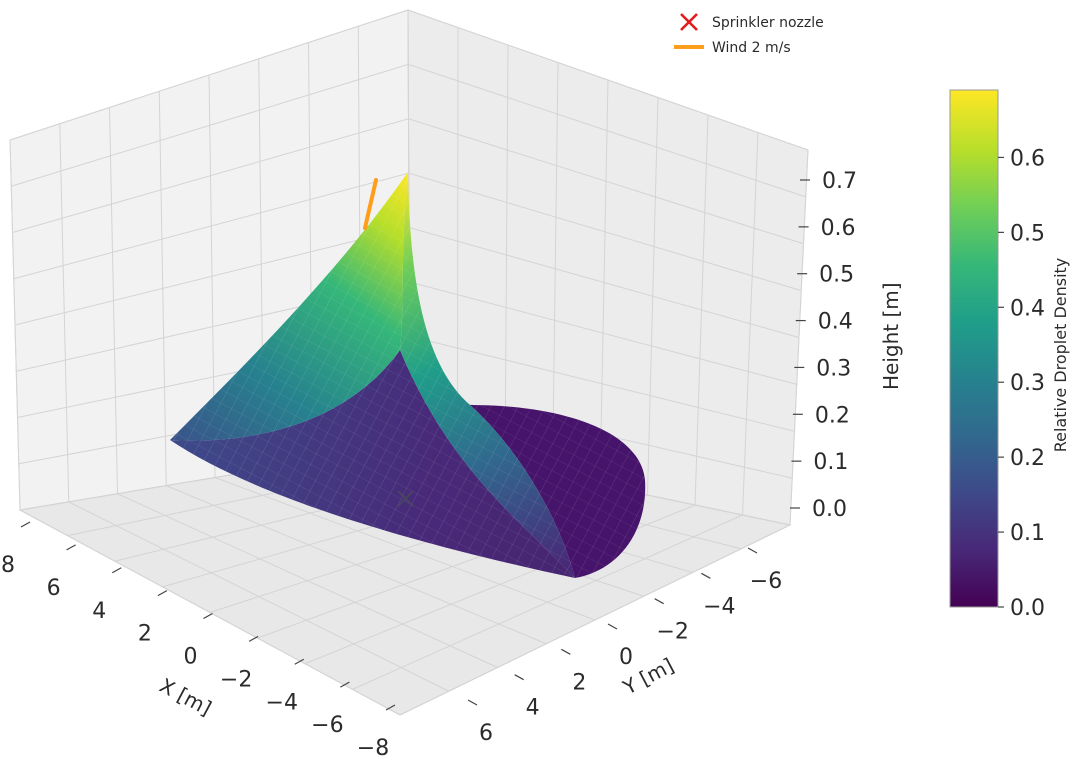  Describe the element at coordinates (579, 682) in the screenshot. I see `y-tick-label: 2` at that location.